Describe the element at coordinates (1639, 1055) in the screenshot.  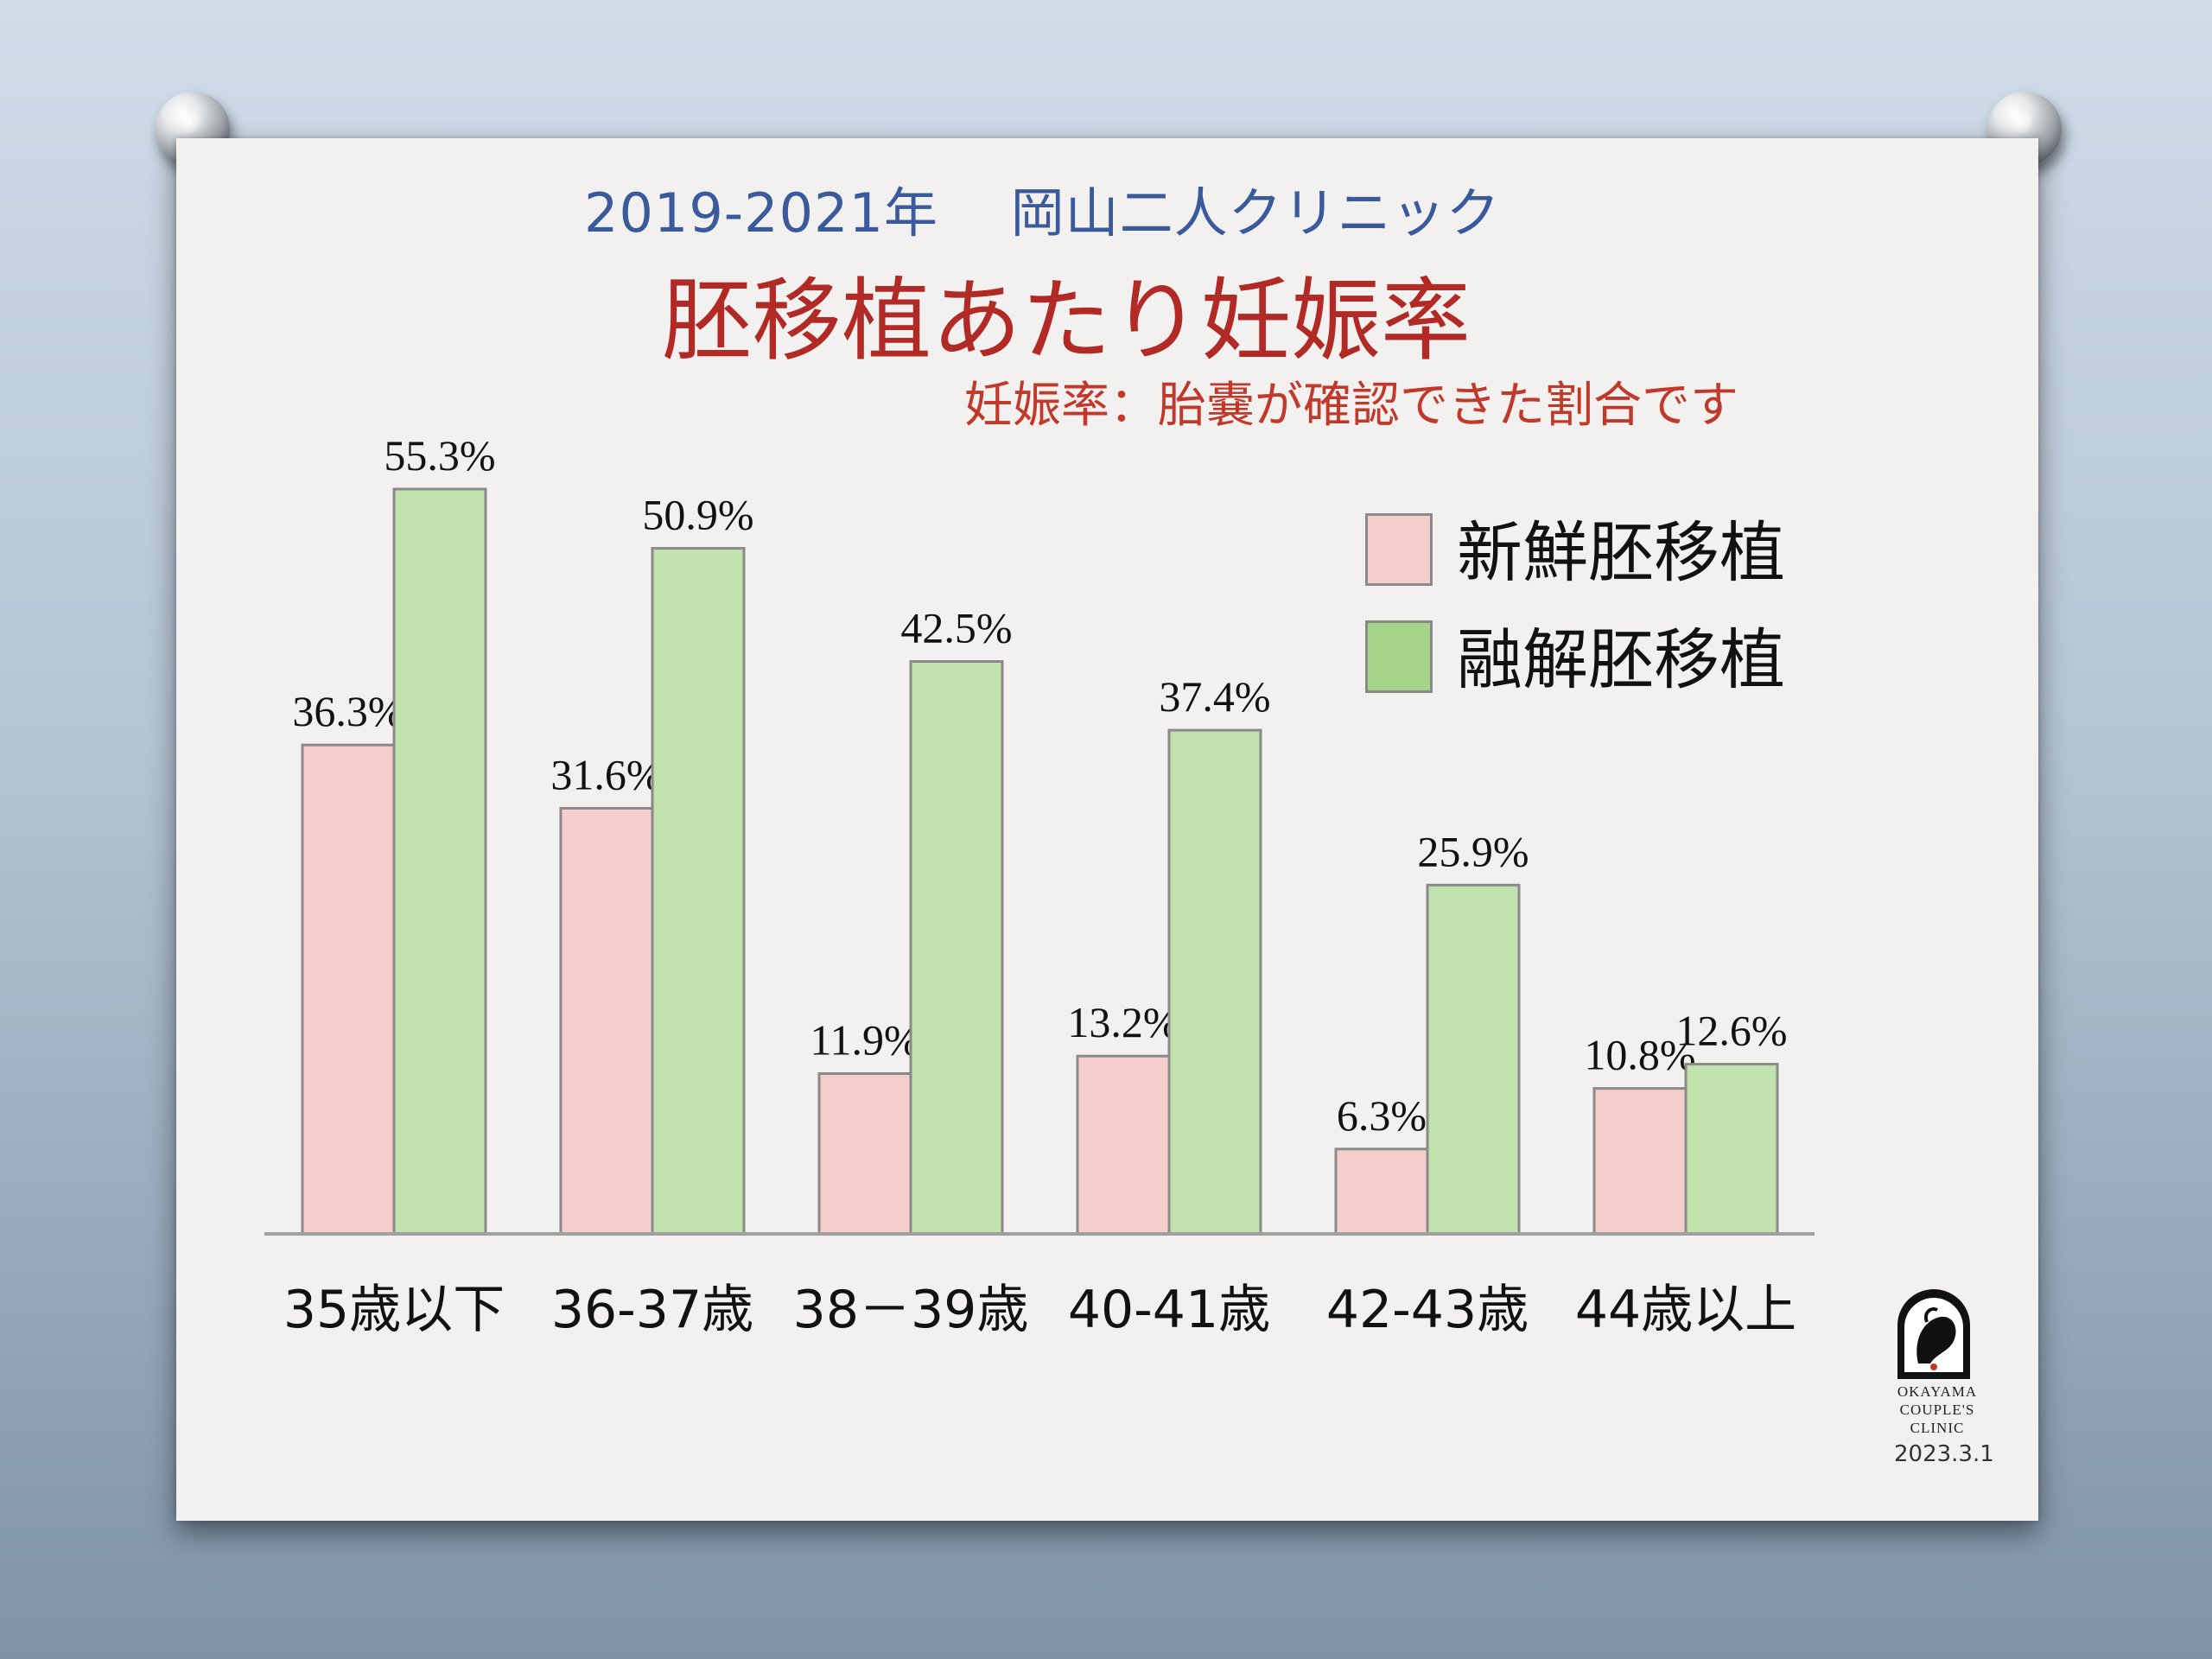
I see `data-label-fresh: 10.8%` at that location.